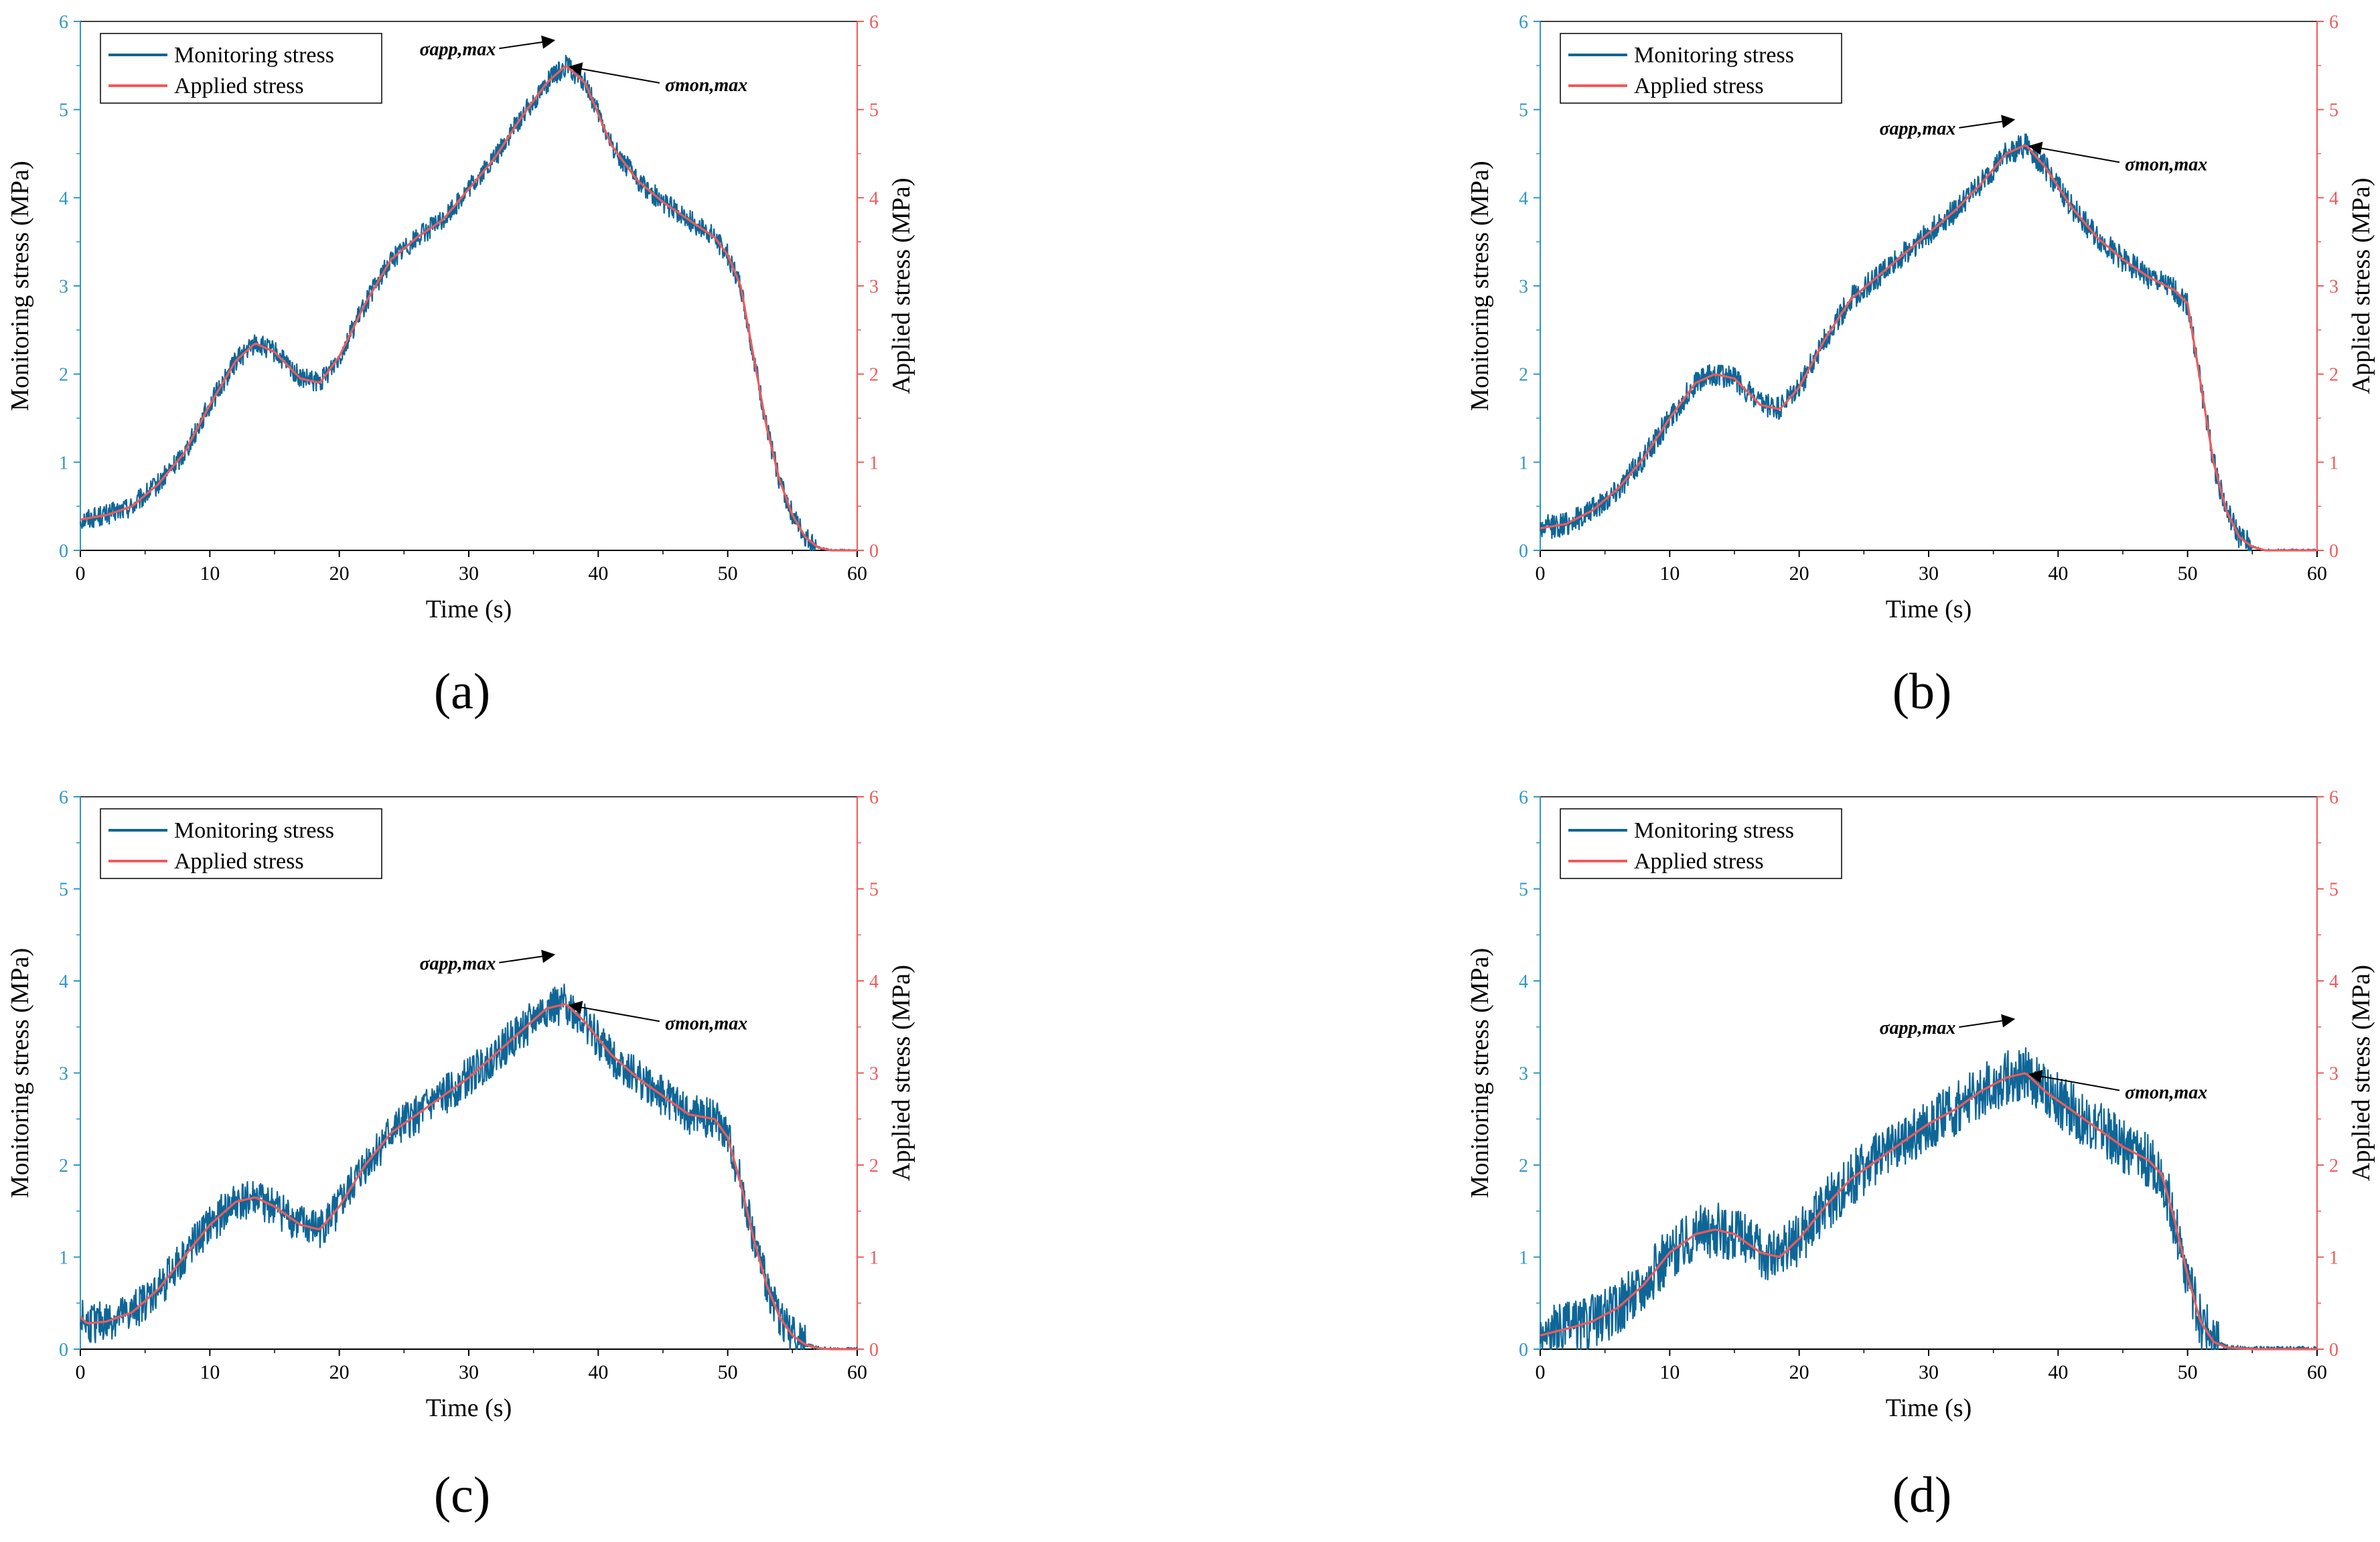 The image size is (2380, 1542). Describe the element at coordinates (598, 573) in the screenshot. I see `x-tick-label: 40` at that location.